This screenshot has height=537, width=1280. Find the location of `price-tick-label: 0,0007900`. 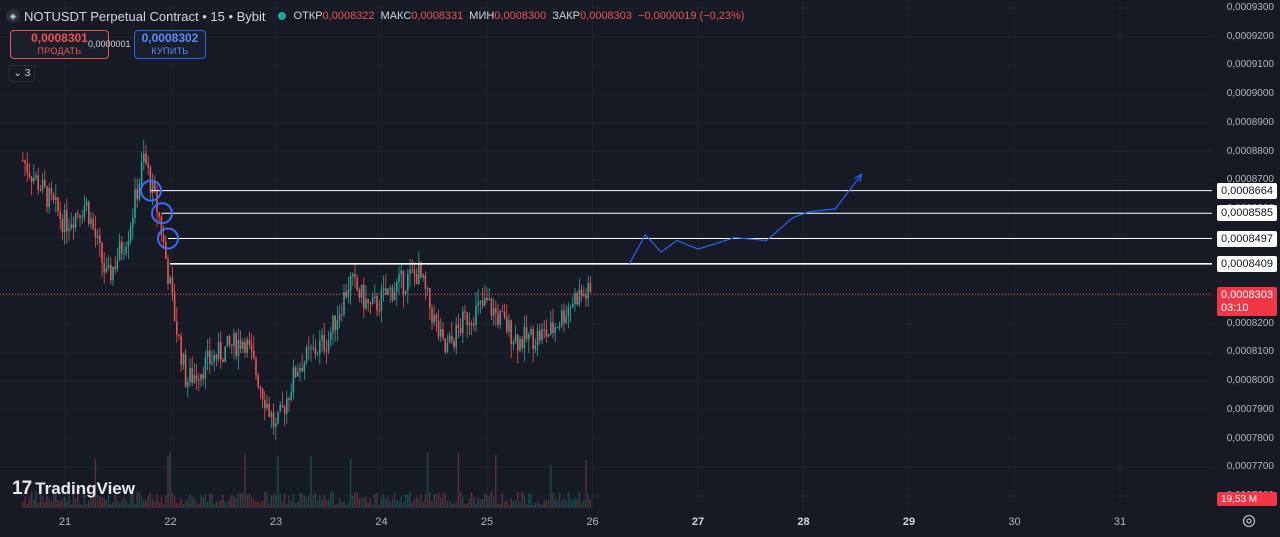

price-tick-label: 0,0007900 is located at coordinates (1250, 409).